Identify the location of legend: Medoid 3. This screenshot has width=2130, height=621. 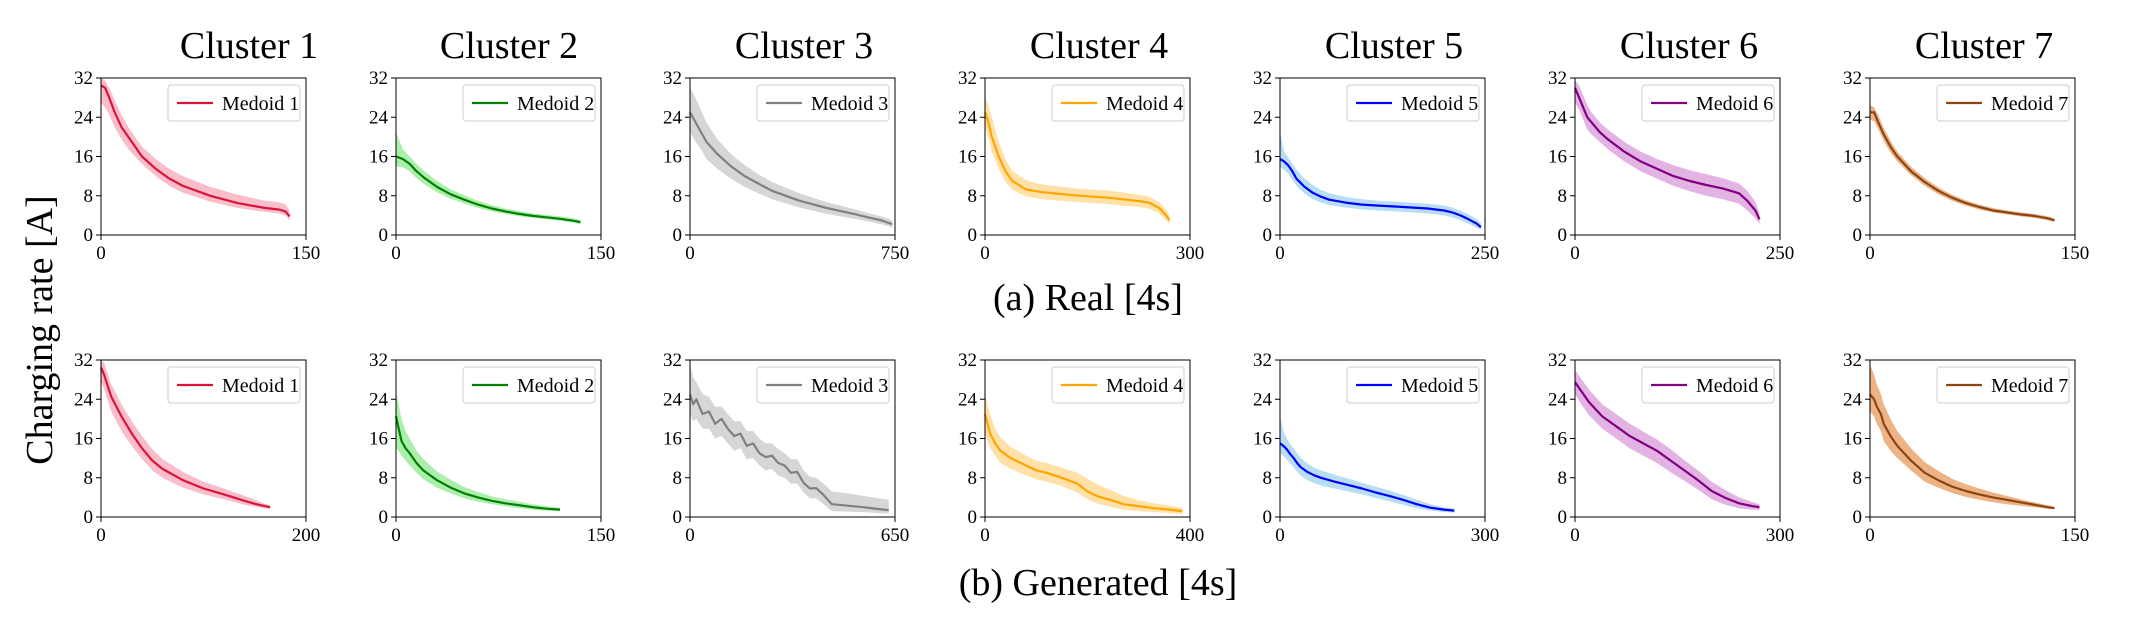
(823, 103).